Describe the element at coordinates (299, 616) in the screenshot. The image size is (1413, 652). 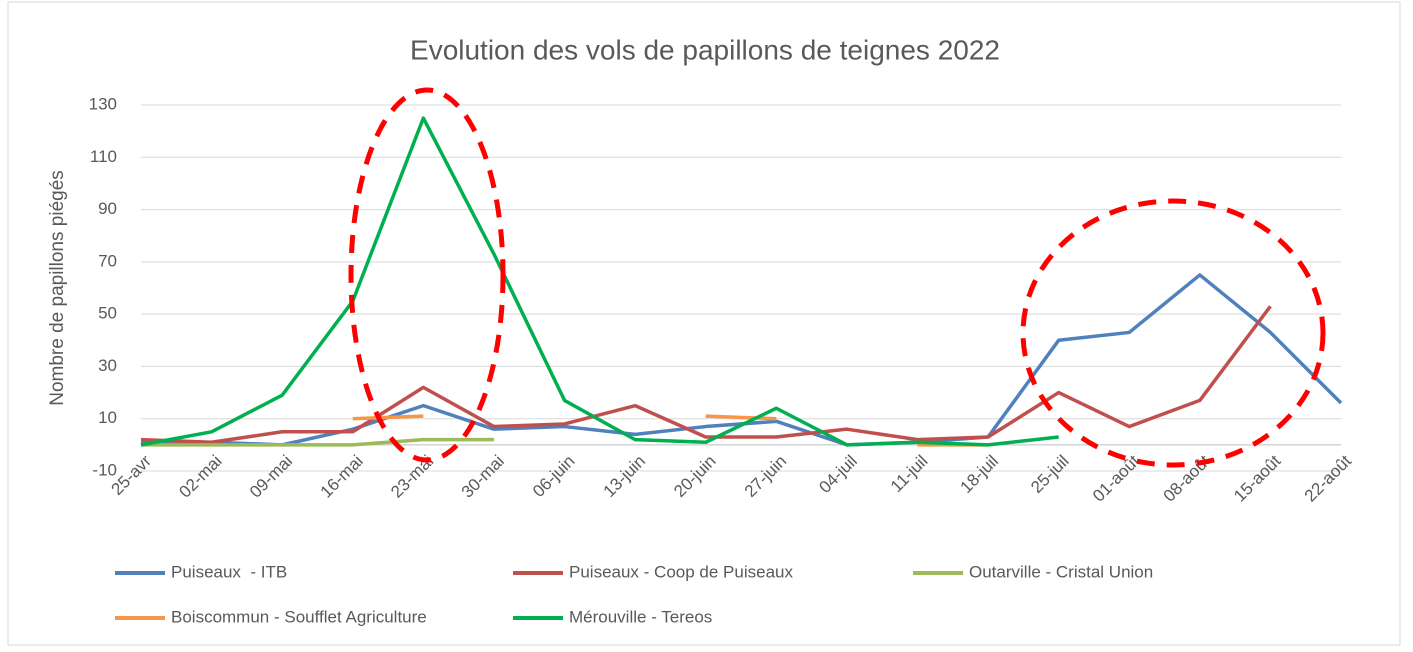
I see `legend-label: Boiscommun - Soufflet Agriculture` at that location.